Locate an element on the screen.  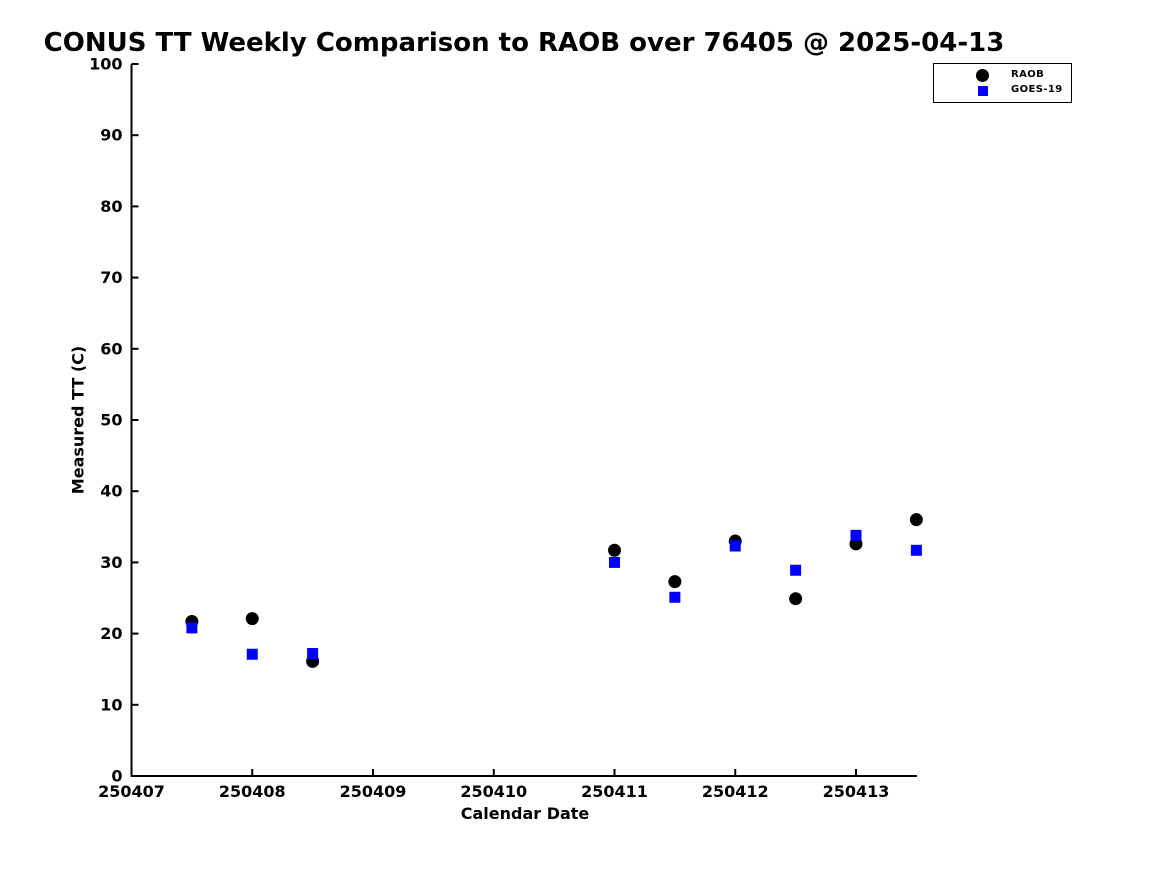
y-tick-label: 90 is located at coordinates (111, 135).